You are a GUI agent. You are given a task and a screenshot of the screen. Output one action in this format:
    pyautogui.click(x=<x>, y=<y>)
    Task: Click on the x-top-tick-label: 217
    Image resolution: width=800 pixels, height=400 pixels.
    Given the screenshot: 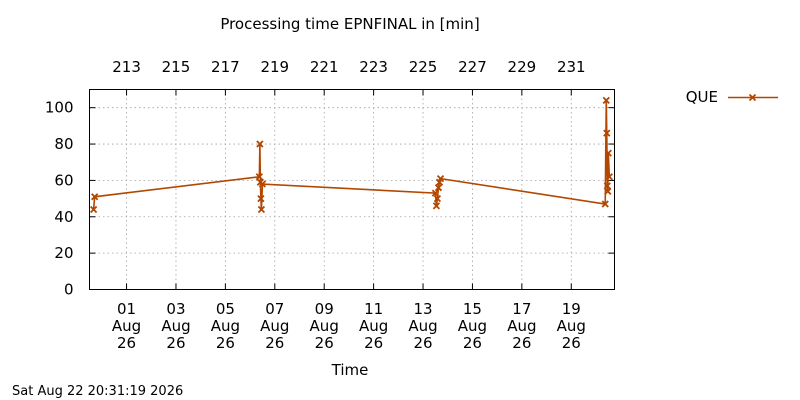 What is the action you would take?
    pyautogui.click(x=225, y=67)
    